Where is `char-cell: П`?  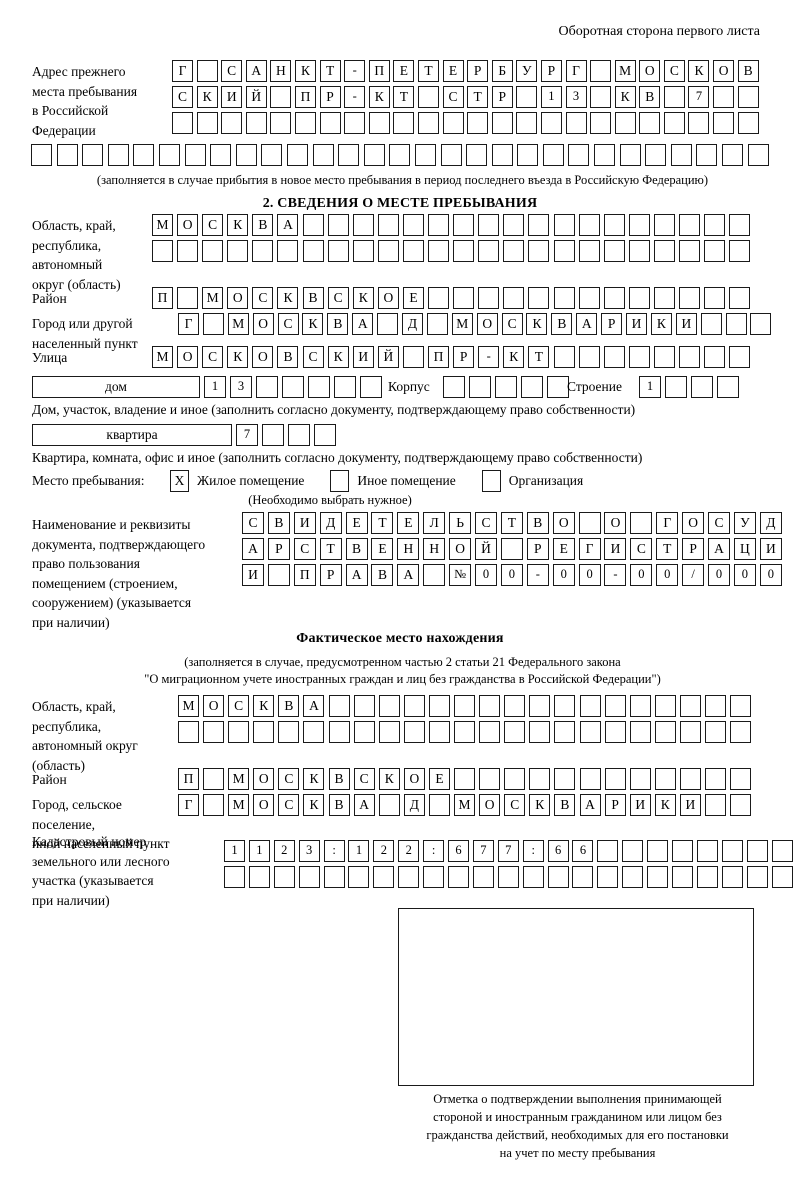 char-cell: П is located at coordinates (439, 357).